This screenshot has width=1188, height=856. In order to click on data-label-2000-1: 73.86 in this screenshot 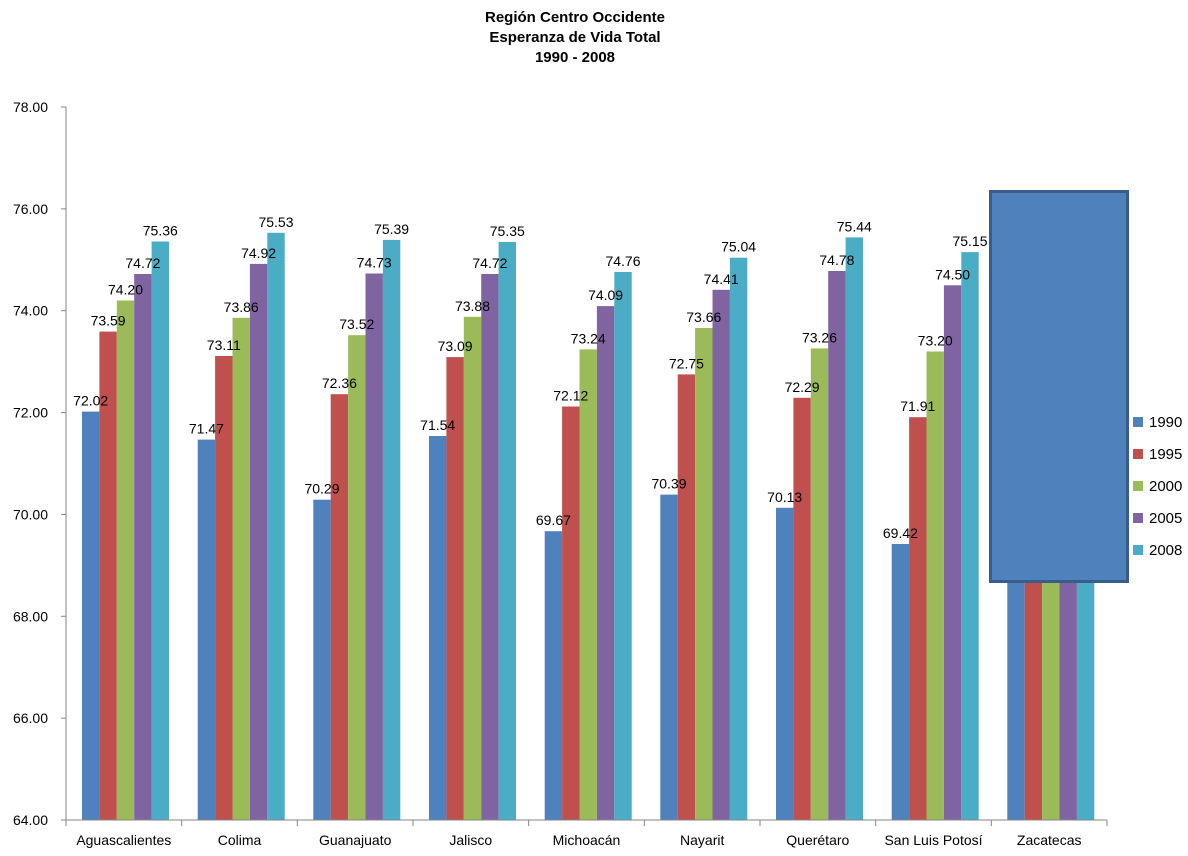, I will do `click(241, 307)`.